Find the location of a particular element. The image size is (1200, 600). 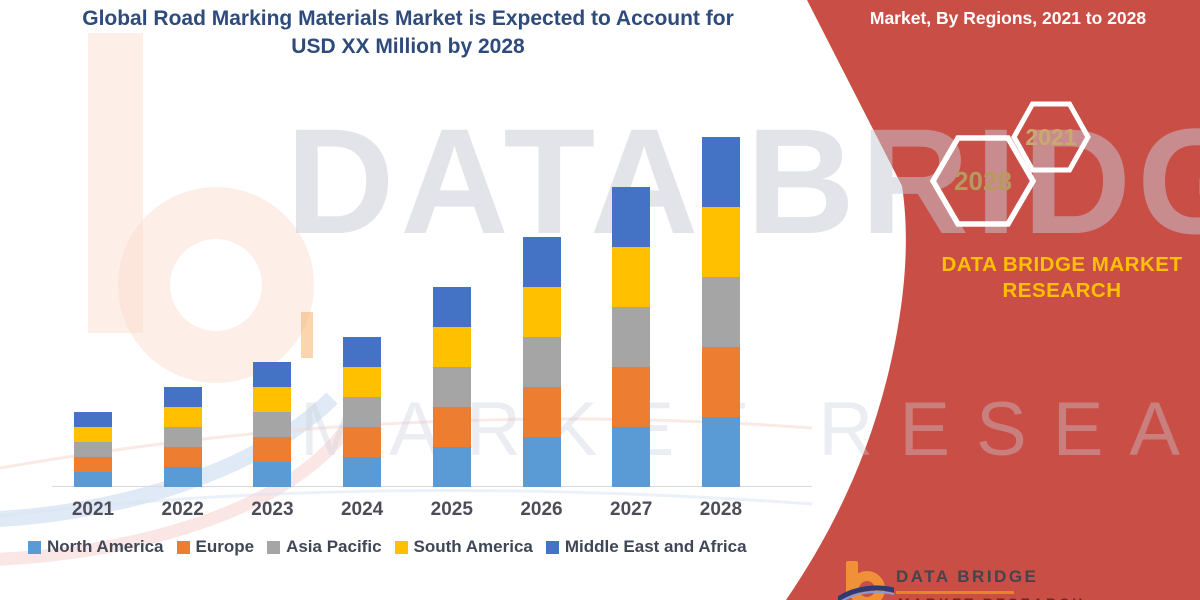

hexagon-badges: 2021 2028 is located at coordinates (1010, 164).